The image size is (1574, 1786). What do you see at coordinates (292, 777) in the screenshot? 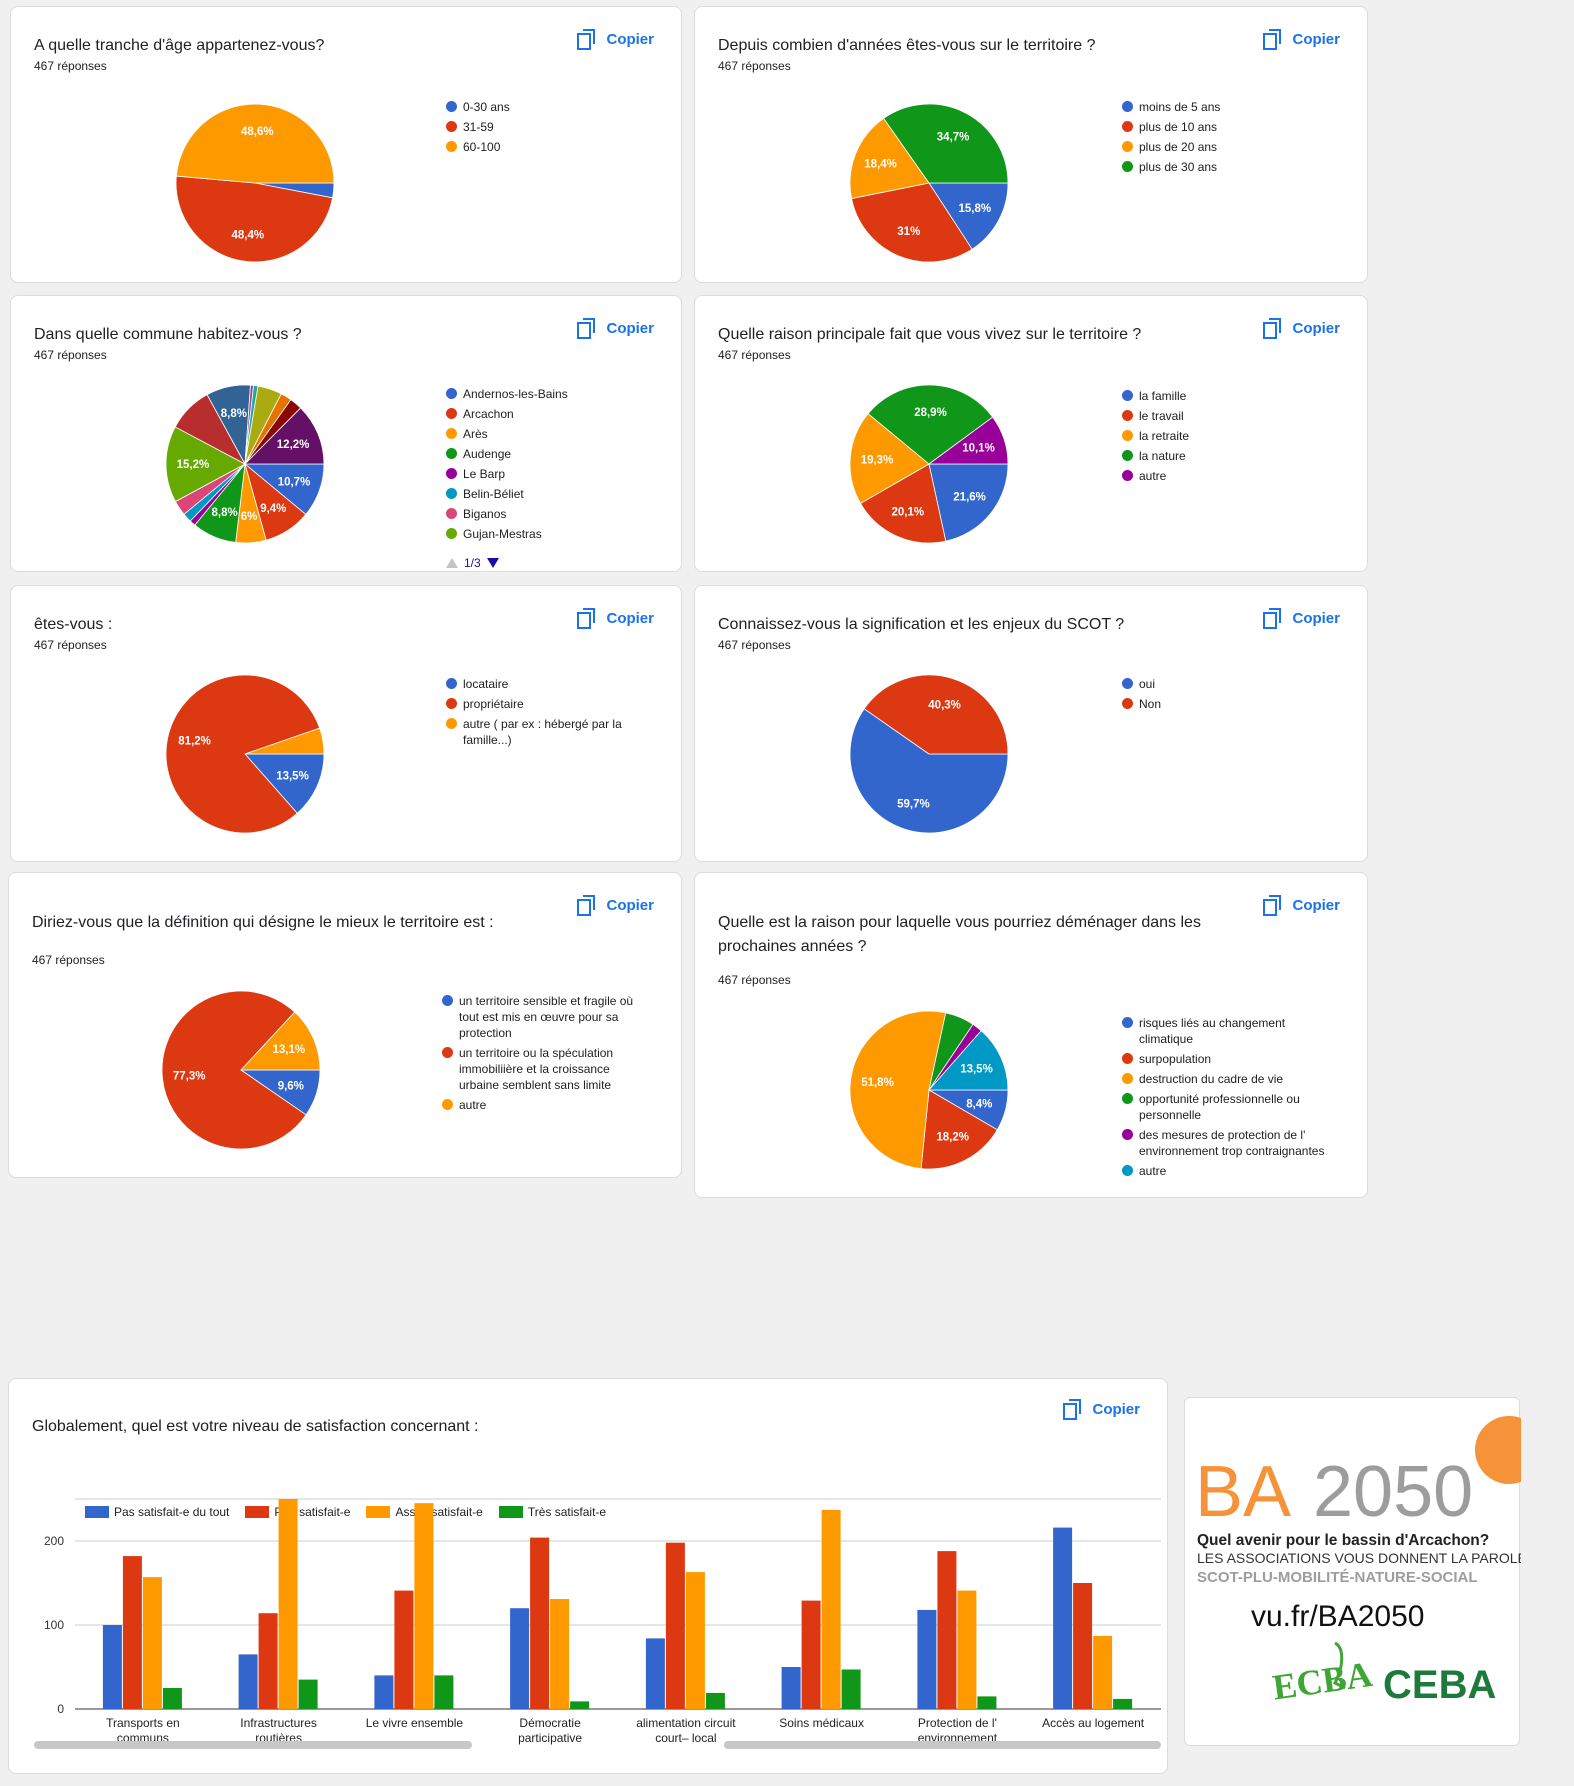
I see `pie-slice-label: 13,5%` at bounding box center [292, 777].